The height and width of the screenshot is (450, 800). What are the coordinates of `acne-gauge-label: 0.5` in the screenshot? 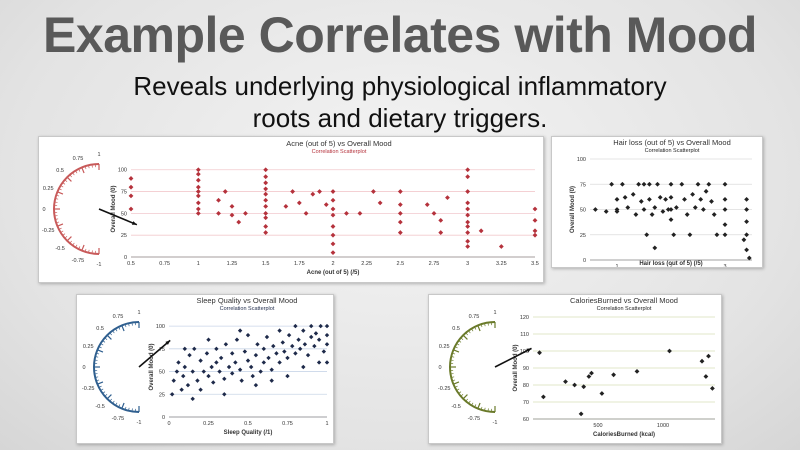 It's located at (60, 171).